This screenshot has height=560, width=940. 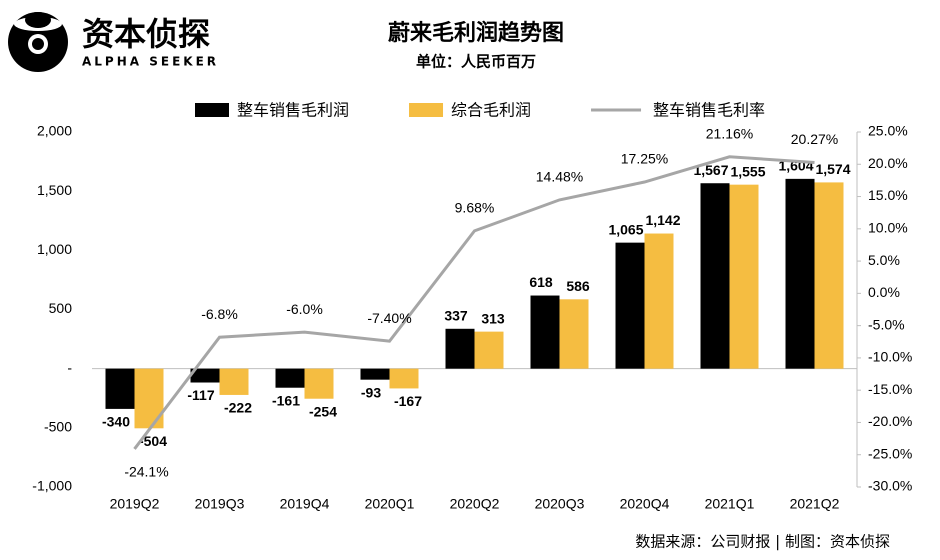 What do you see at coordinates (61, 308) in the screenshot?
I see `y-tick-label: 500` at bounding box center [61, 308].